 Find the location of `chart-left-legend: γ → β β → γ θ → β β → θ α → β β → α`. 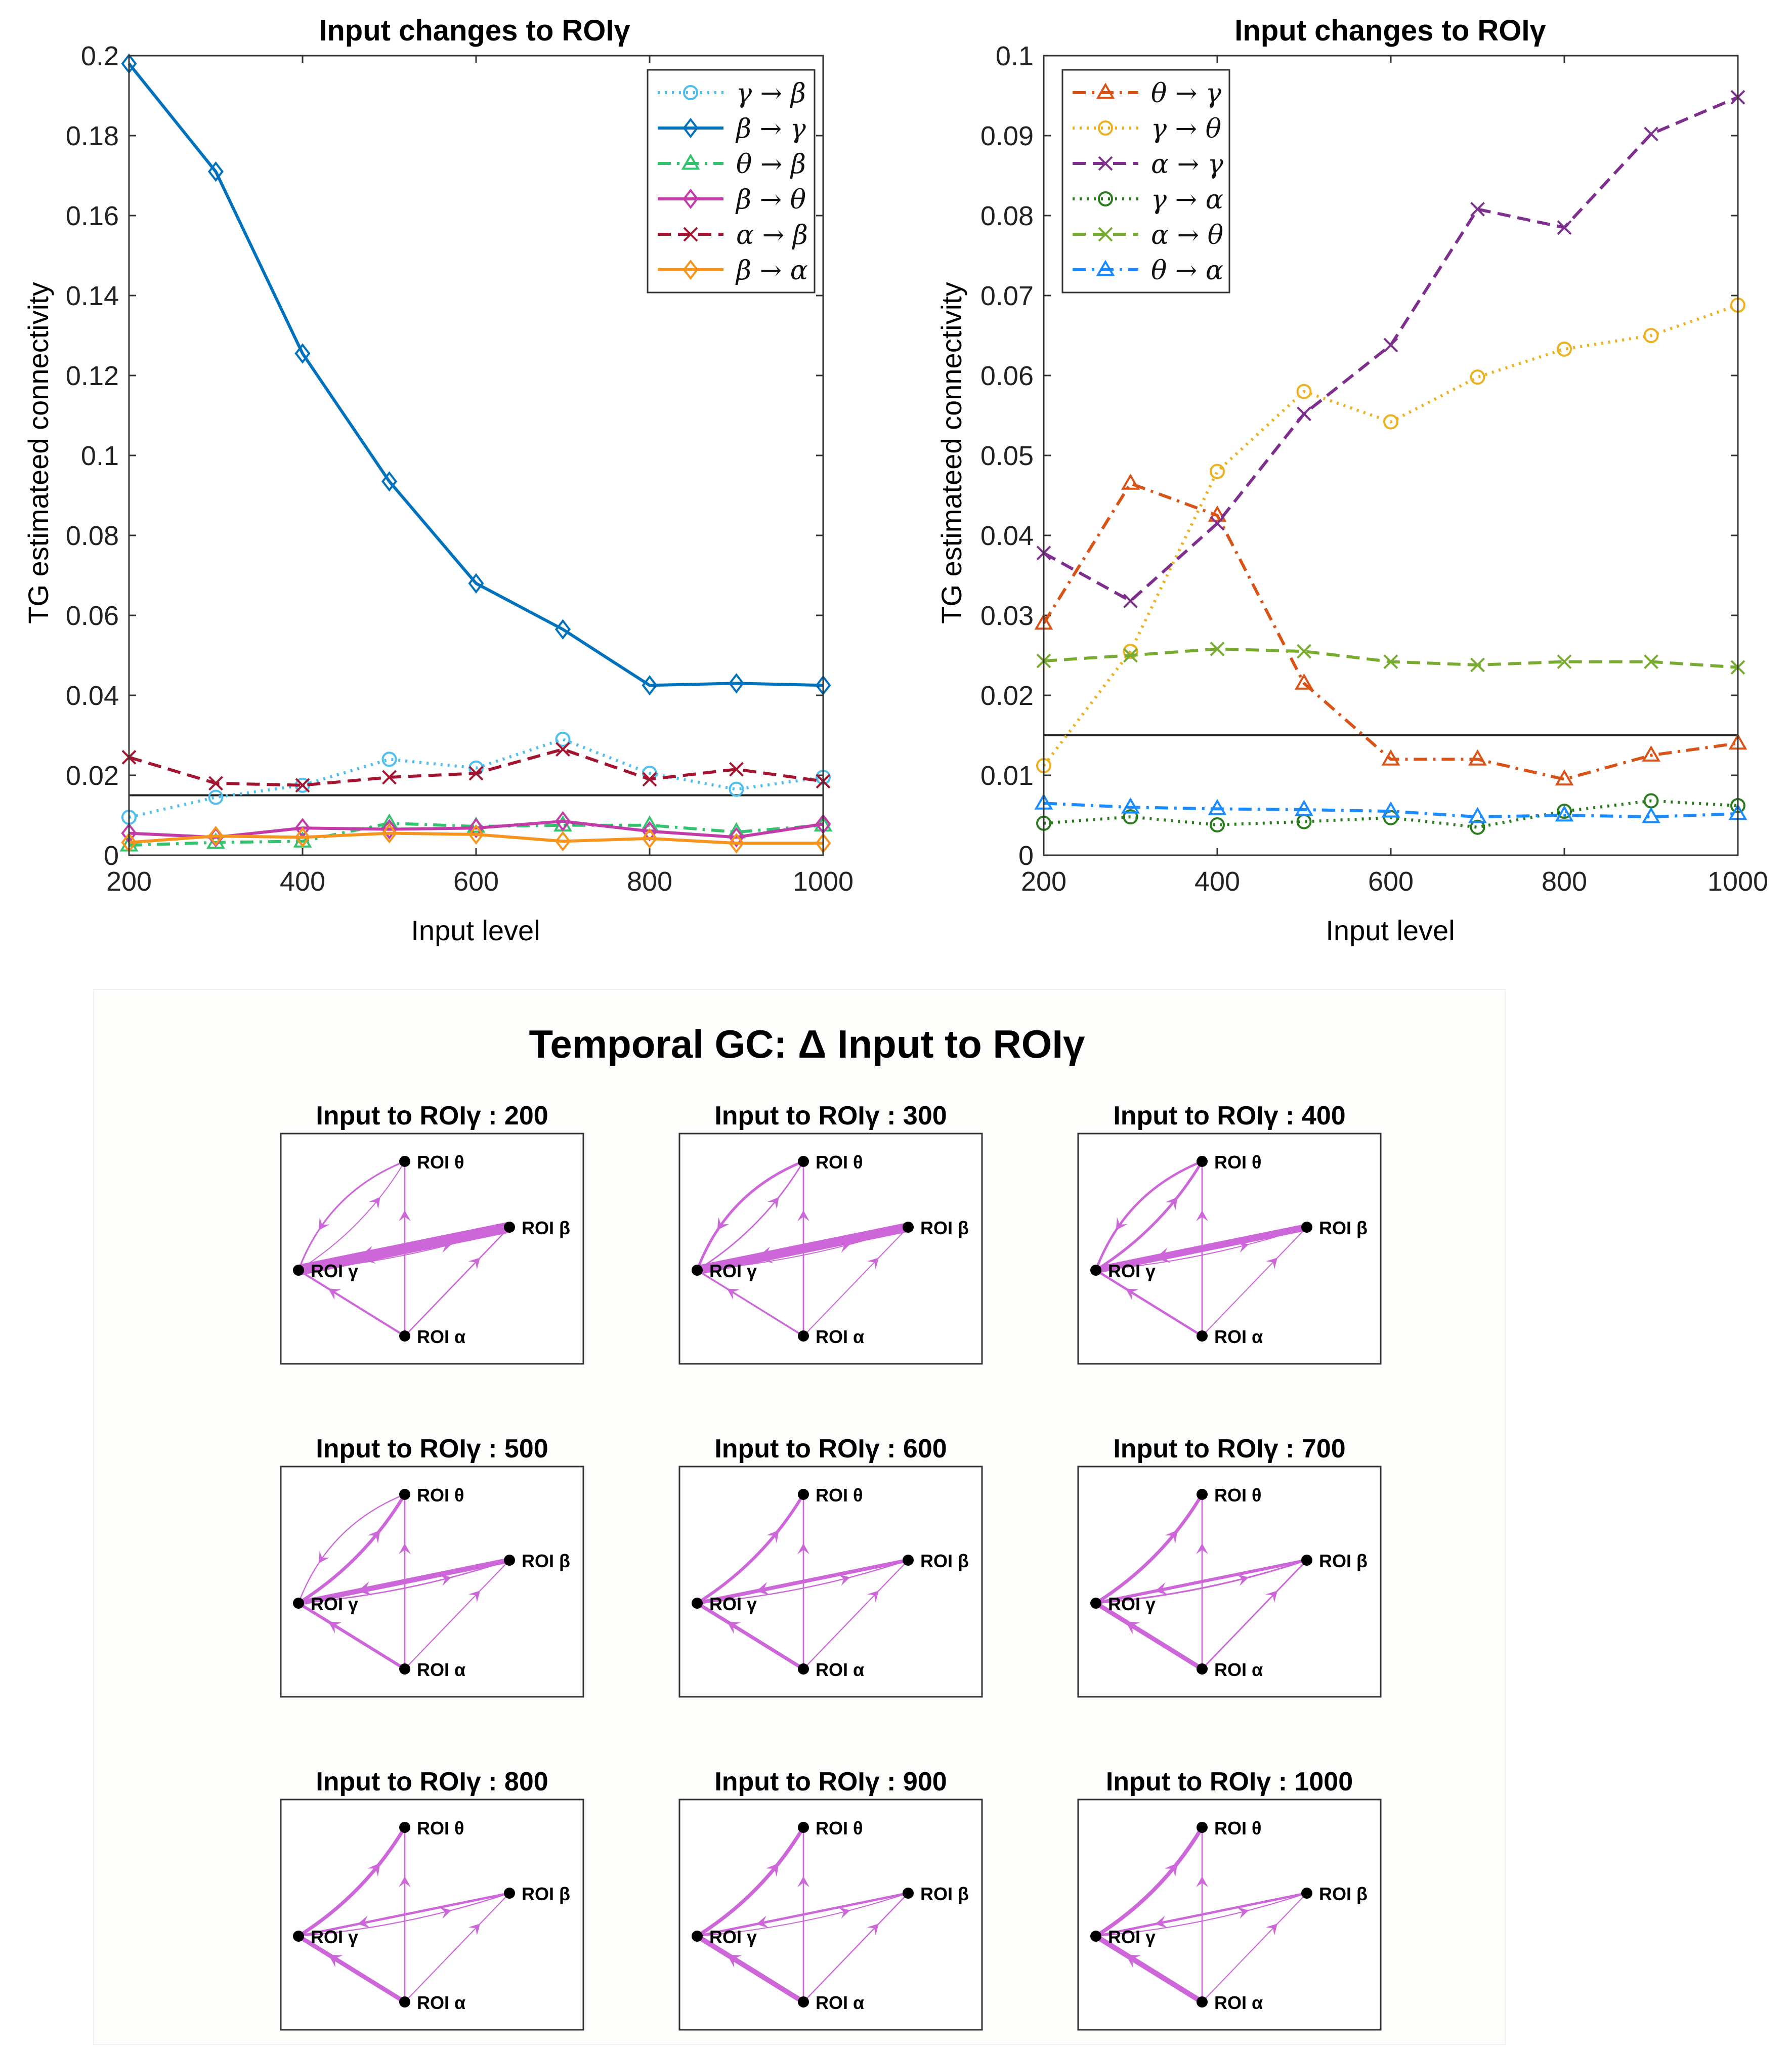

chart-left-legend: γ → β β → γ θ → β β → θ α → β β → α is located at coordinates (731, 181).